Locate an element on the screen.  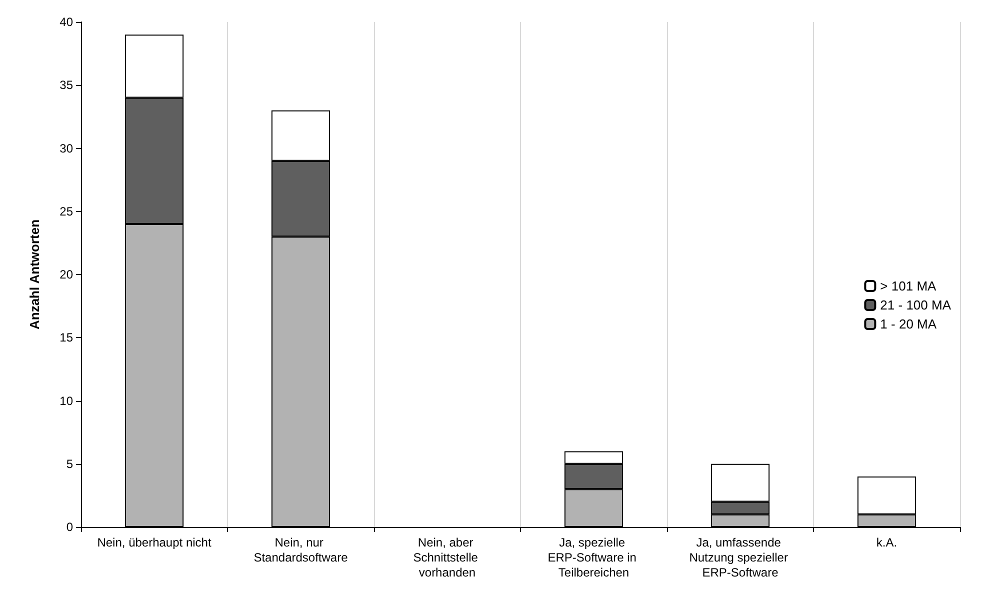
y-tick-label: 35 is located at coordinates (67, 85).